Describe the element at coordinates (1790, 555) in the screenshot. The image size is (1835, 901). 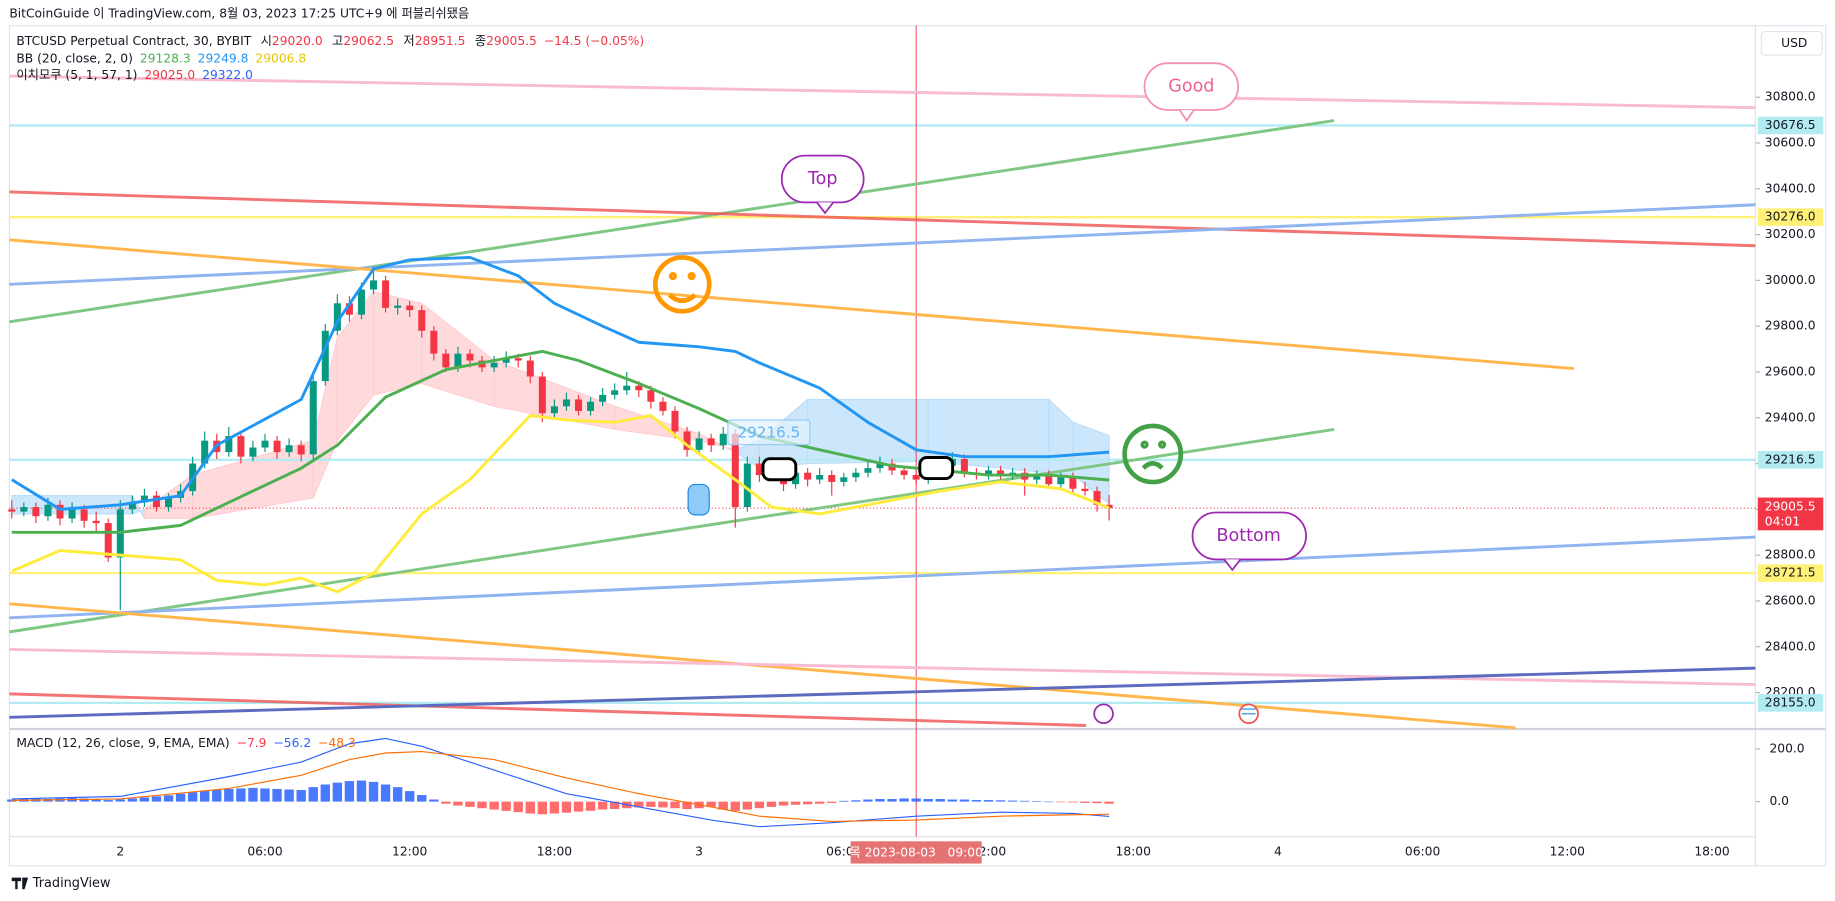
I see `y-tick-label: 28800.0` at that location.